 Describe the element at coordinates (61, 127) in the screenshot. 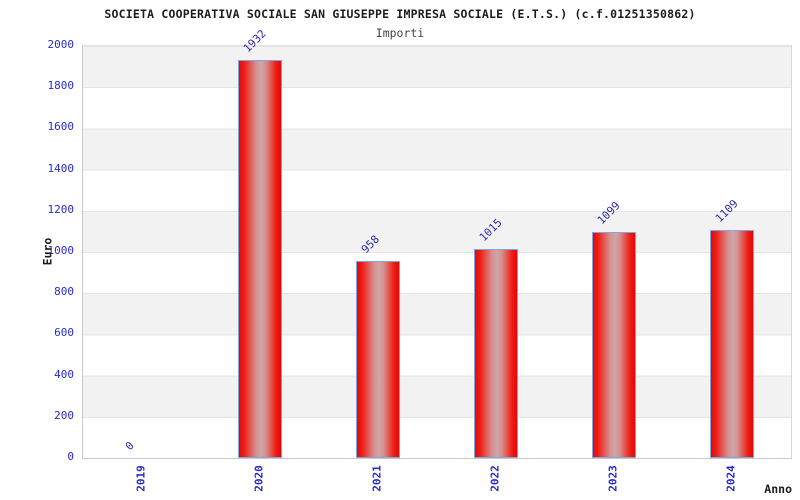

I see `y-tick-label-1600: 1600` at that location.